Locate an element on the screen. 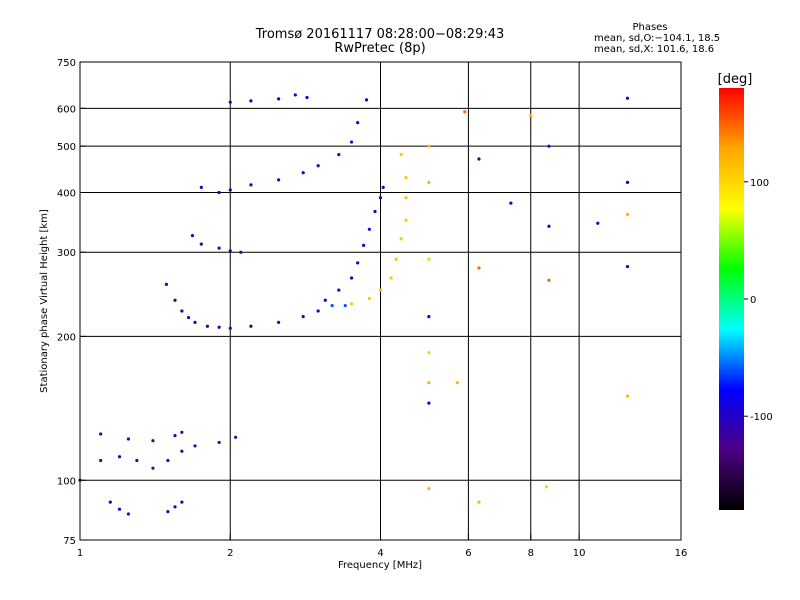 The height and width of the screenshot is (600, 800). y-tick-label: 200 is located at coordinates (66, 337).